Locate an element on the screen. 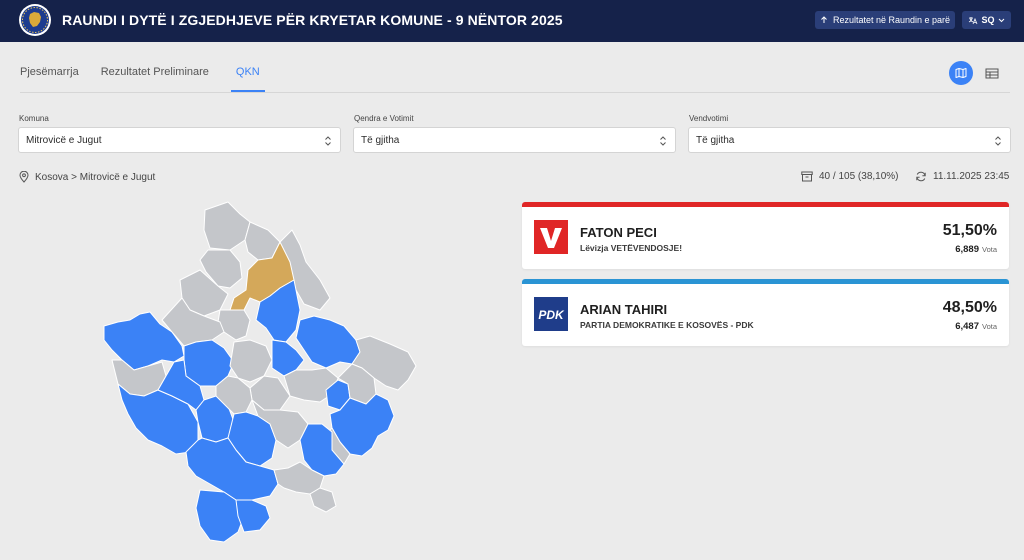 Image resolution: width=1024 pixels, height=560 pixels. candidate-votes: 6,487 Vota is located at coordinates (976, 326).